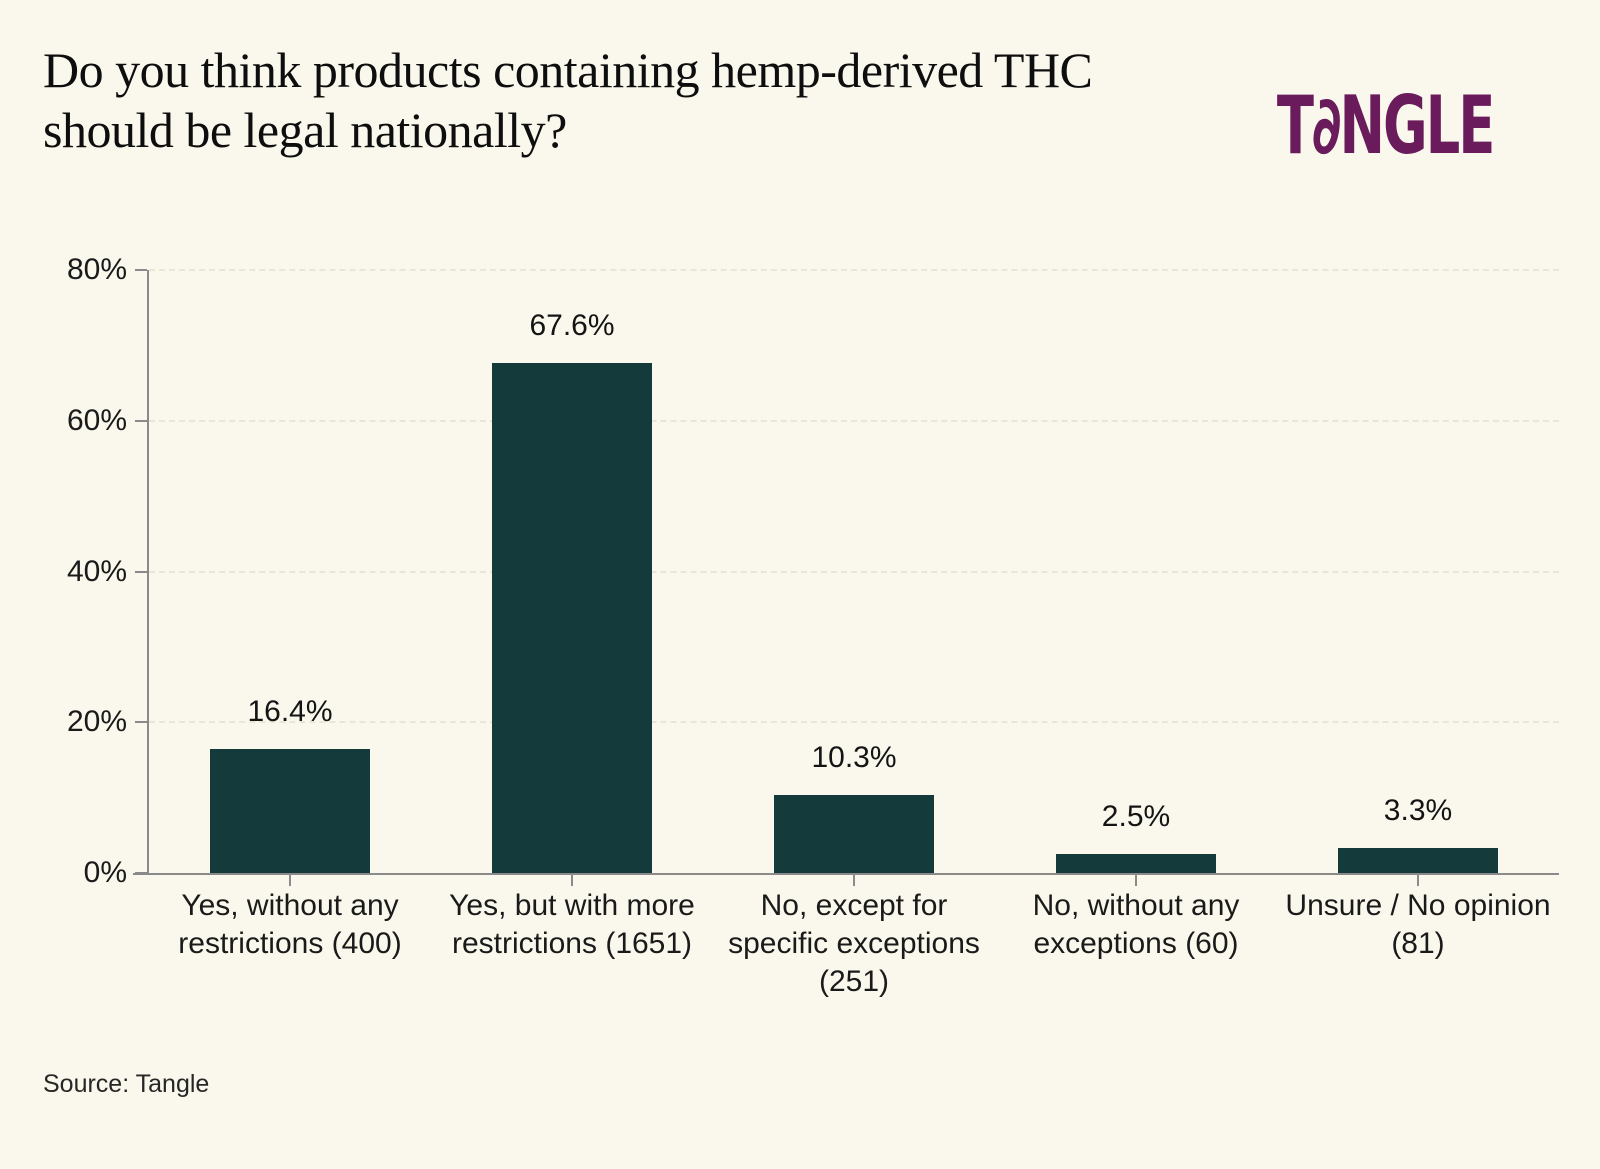 This screenshot has height=1169, width=1600. I want to click on tangle-logo: T∂NGLE, so click(1386, 125).